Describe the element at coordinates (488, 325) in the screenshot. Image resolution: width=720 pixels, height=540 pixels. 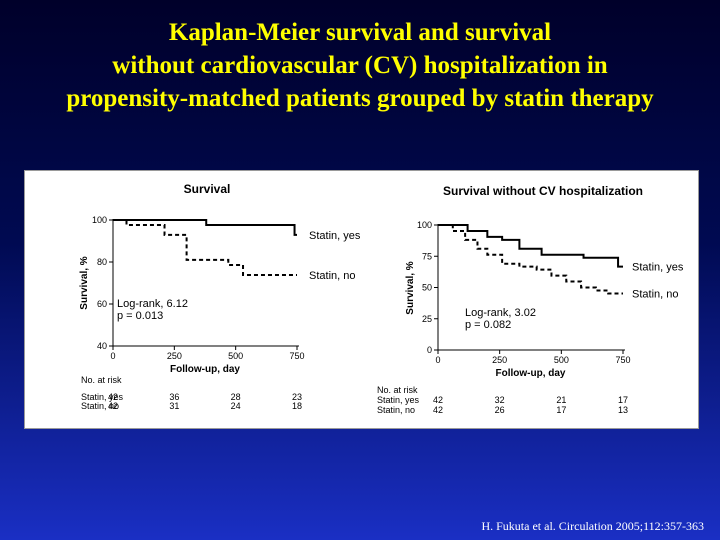
I see `logrank-annotation: p = 0.082` at that location.